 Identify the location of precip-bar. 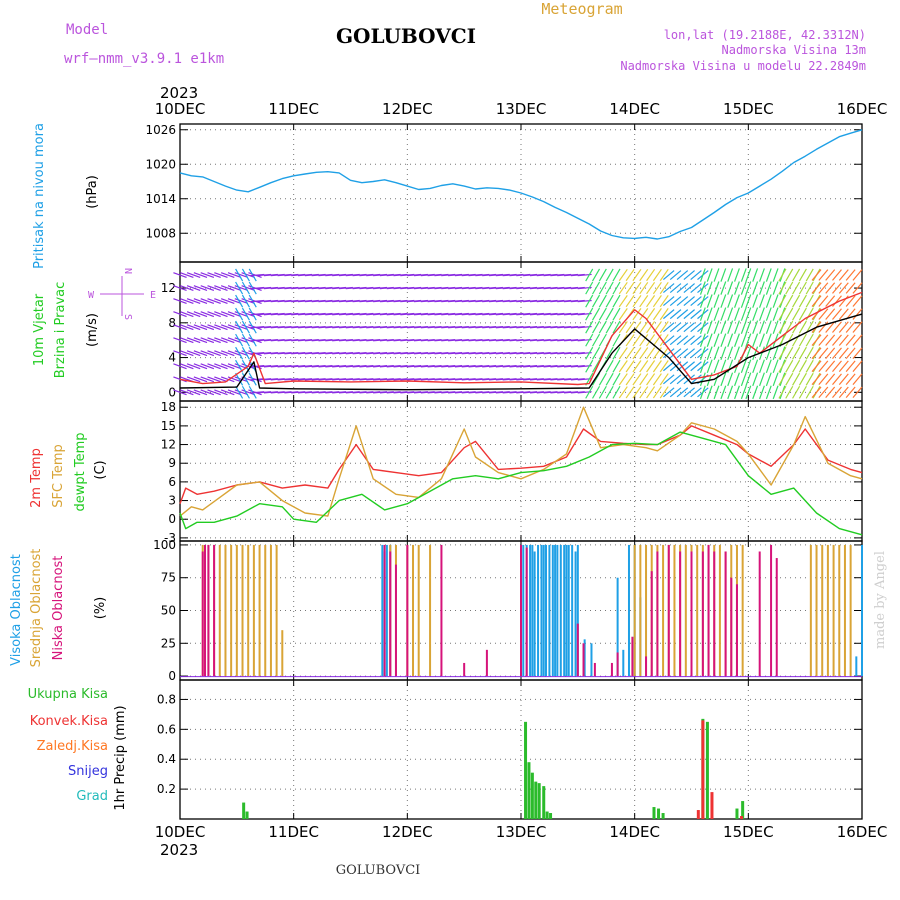
(707, 770).